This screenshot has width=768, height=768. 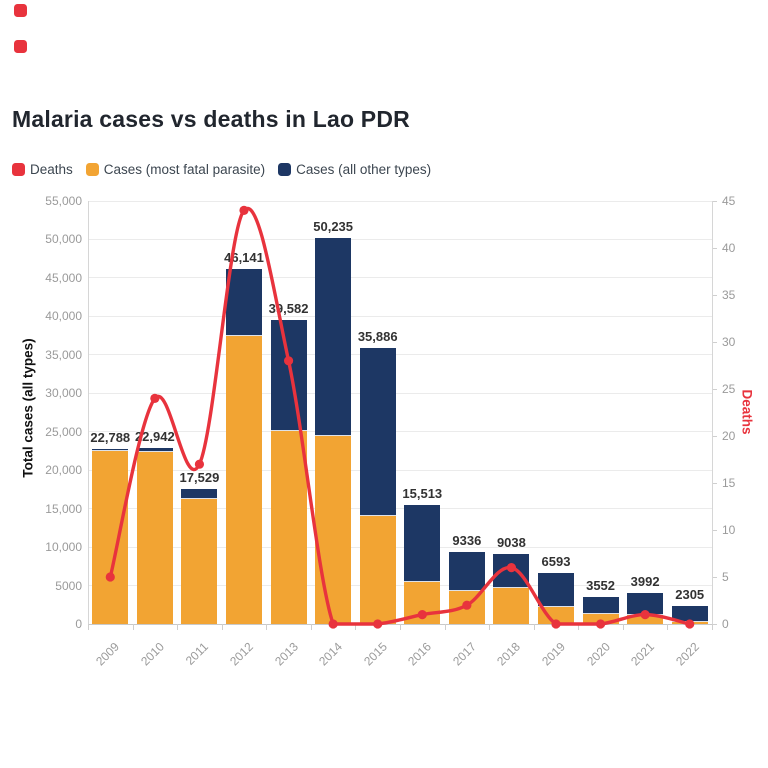 What do you see at coordinates (63, 316) in the screenshot?
I see `left-axis-tick-label: 40,000` at bounding box center [63, 316].